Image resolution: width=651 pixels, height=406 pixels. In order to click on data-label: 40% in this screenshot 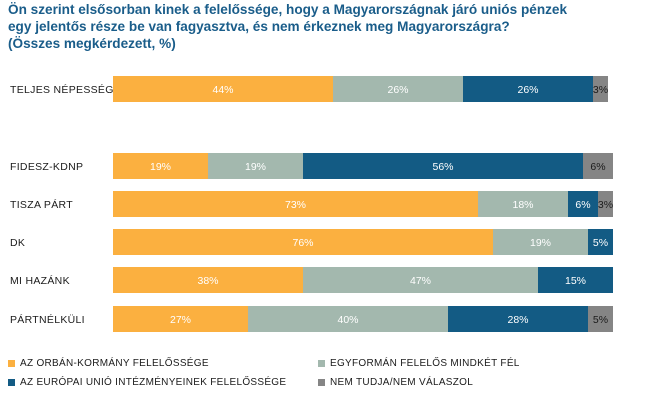, I will do `click(347, 320)`.